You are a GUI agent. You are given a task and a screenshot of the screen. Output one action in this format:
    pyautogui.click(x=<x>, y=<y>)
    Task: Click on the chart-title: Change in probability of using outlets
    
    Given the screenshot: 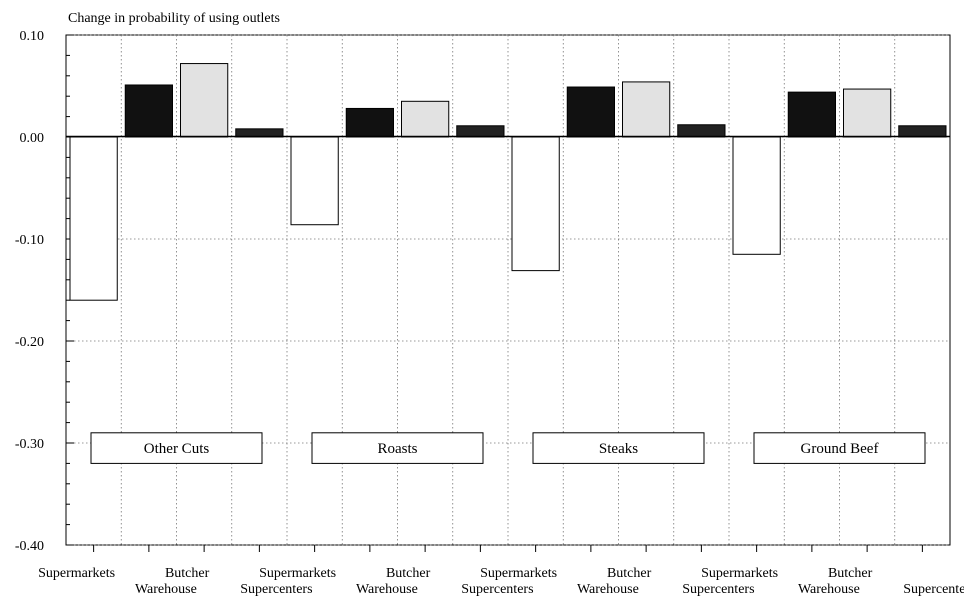 What is the action you would take?
    pyautogui.click(x=174, y=18)
    